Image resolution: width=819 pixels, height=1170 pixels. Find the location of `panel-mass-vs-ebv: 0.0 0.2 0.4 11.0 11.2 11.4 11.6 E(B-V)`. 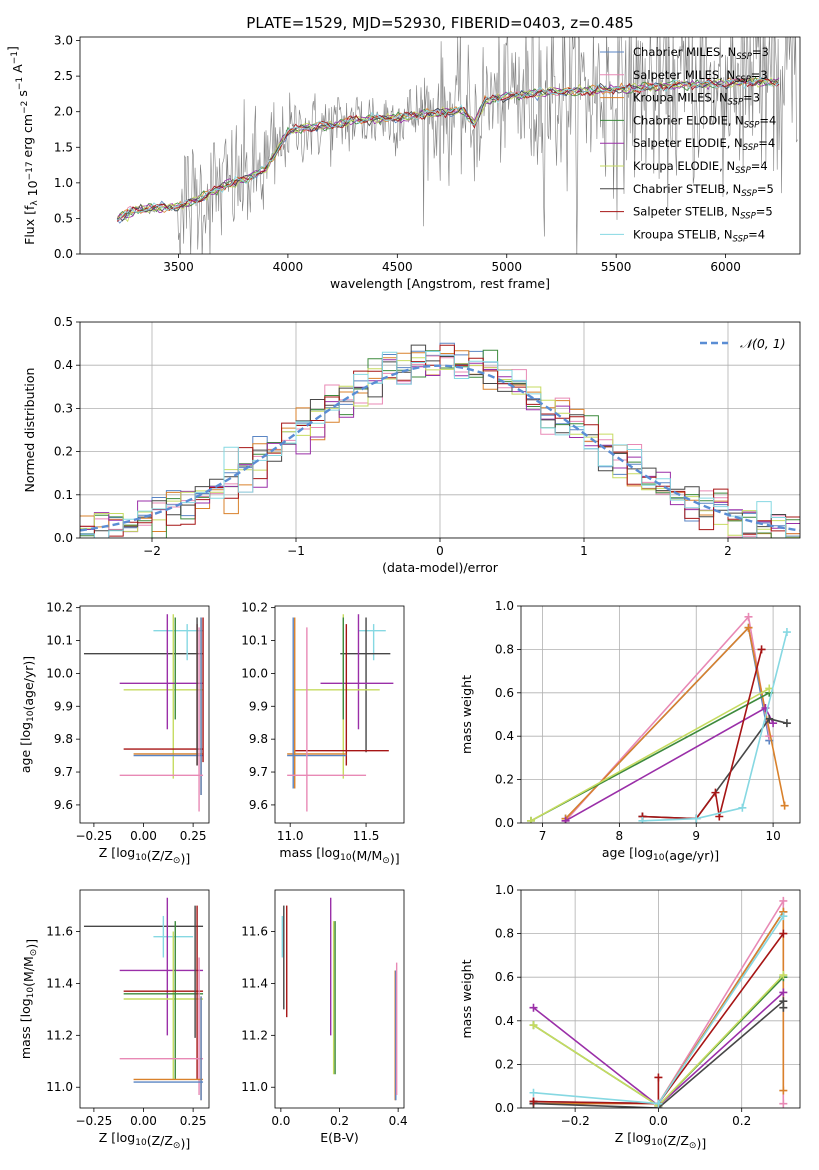

panel-mass-vs-ebv: 0.0 0.2 0.4 11.0 11.2 11.4 11.6 E(B-V) is located at coordinates (324, 1017).